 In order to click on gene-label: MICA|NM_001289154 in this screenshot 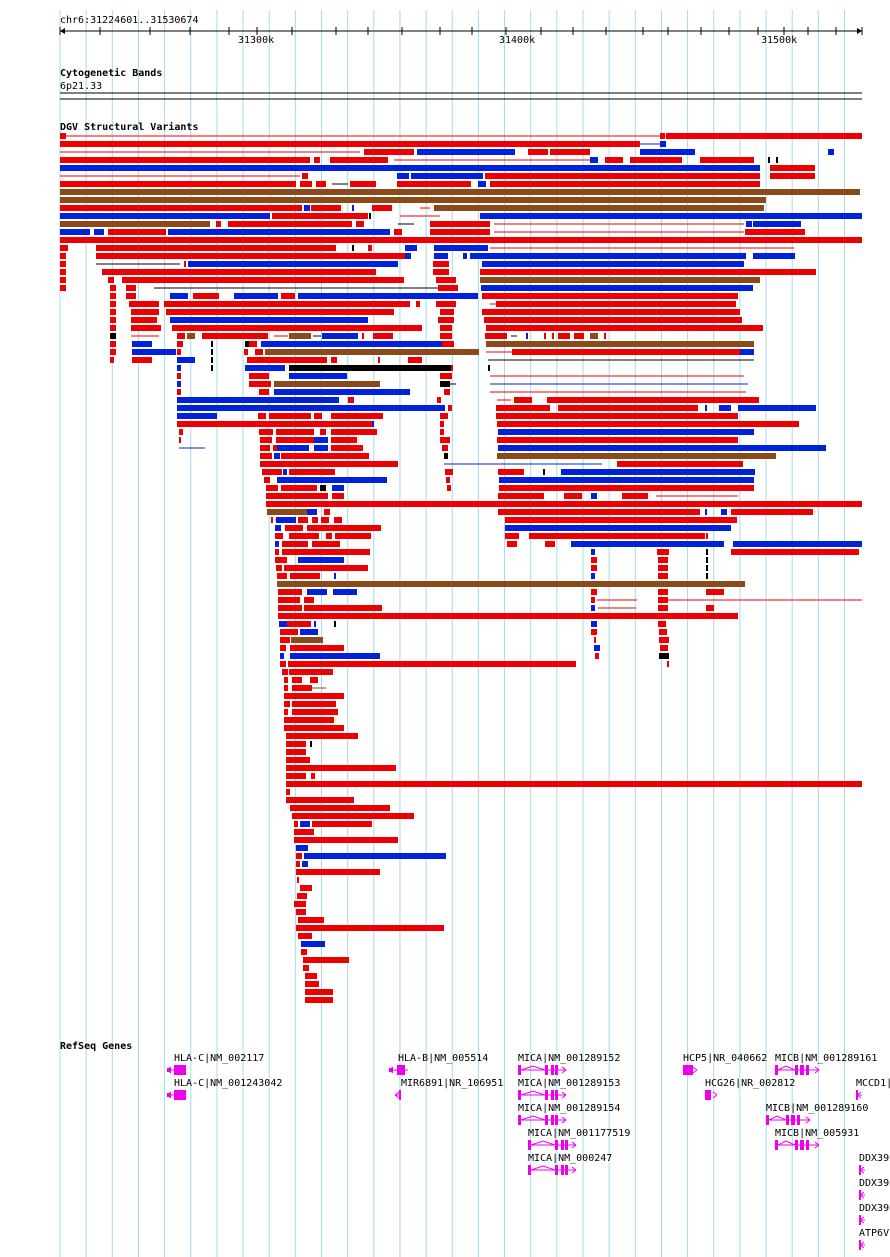, I will do `click(569, 1108)`.